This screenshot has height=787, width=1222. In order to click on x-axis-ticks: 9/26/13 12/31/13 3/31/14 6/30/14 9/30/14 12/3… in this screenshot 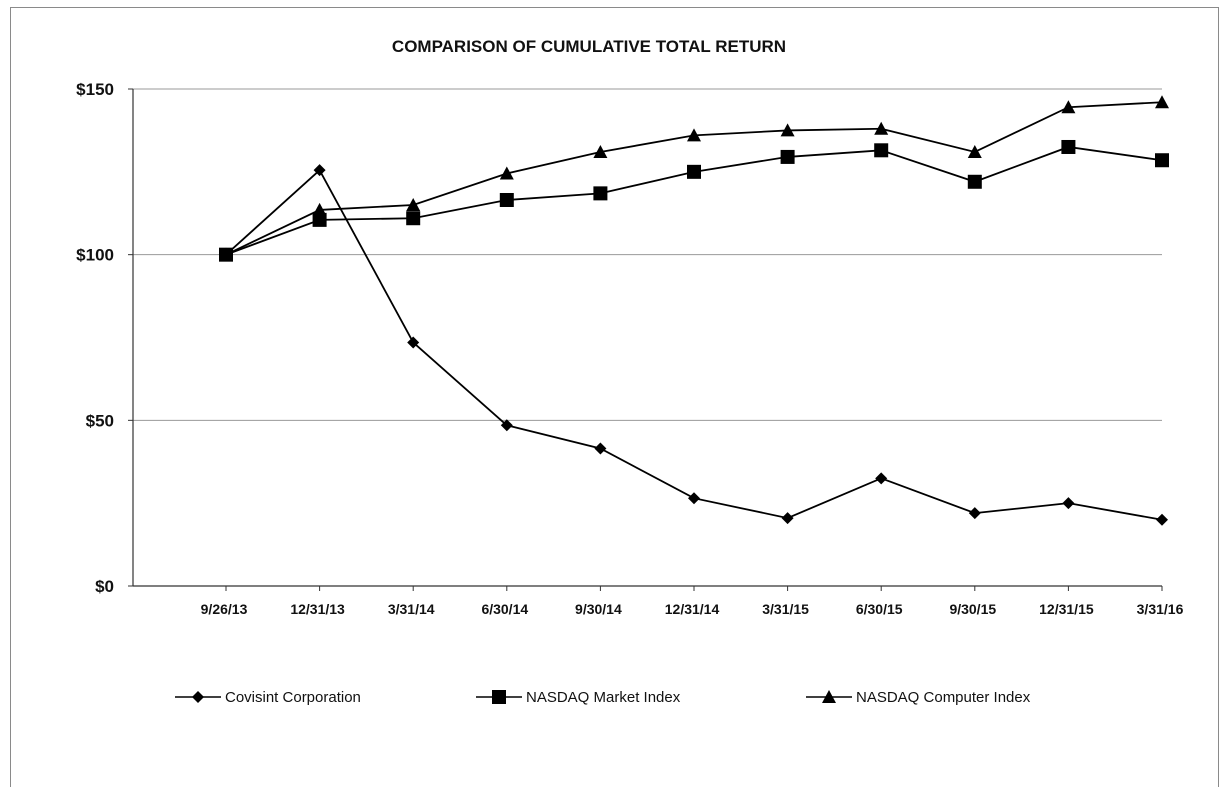, I will do `click(692, 609)`.